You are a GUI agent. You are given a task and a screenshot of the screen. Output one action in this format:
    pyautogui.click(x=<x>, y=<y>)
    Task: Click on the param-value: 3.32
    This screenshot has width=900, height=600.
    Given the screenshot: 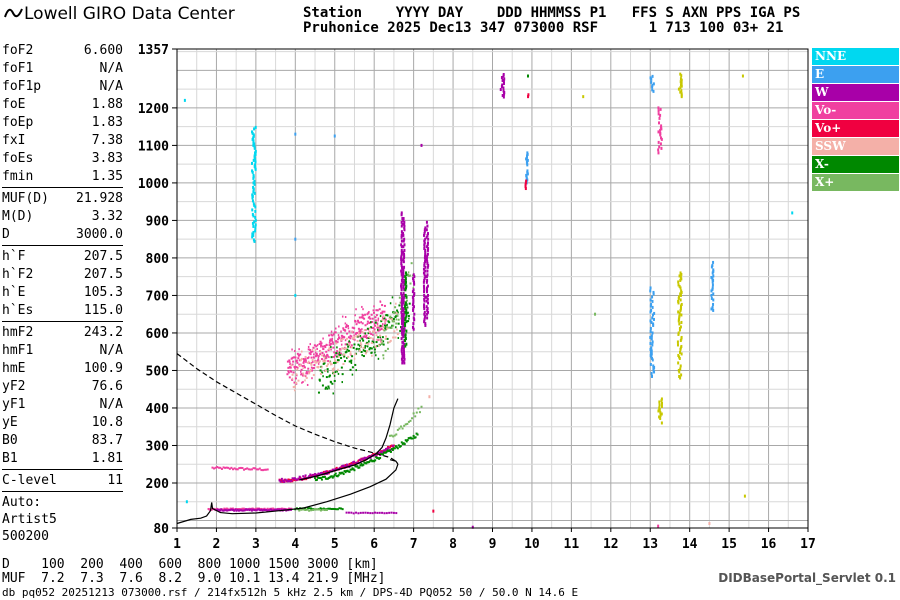 What is the action you would take?
    pyautogui.click(x=107, y=216)
    